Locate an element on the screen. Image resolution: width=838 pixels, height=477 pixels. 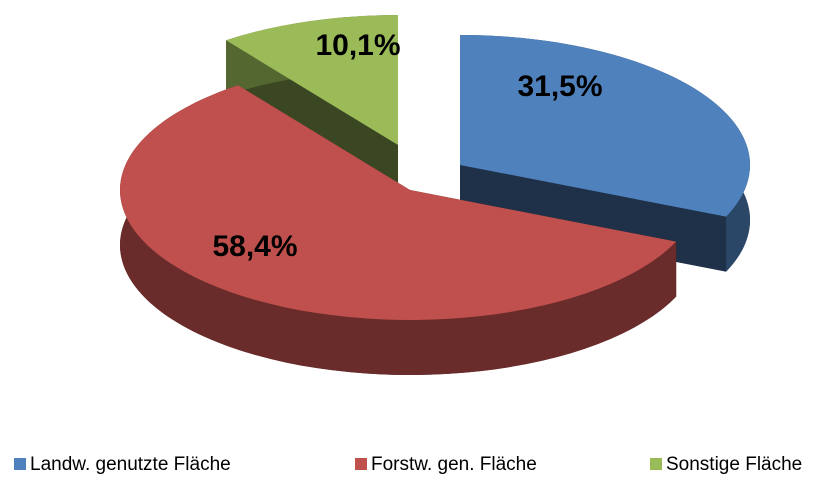
data-label: 31,5% is located at coordinates (559, 86).